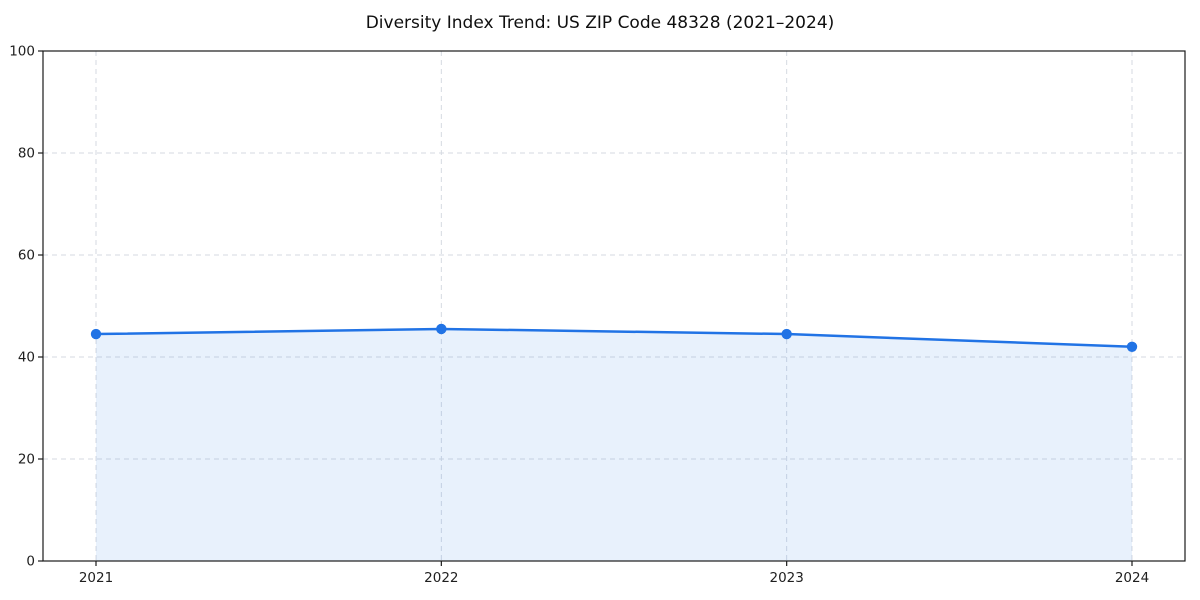 Image resolution: width=1200 pixels, height=600 pixels. Describe the element at coordinates (96, 334) in the screenshot. I see `data-point-2021` at that location.